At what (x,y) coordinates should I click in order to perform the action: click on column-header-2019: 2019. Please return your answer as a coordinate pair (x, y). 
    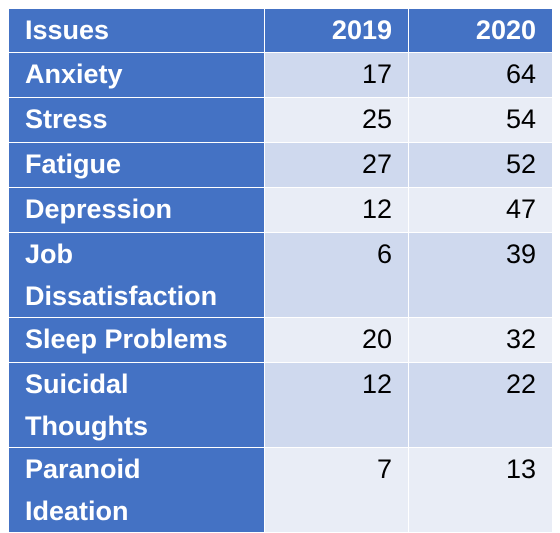
    Looking at the image, I should click on (336, 30).